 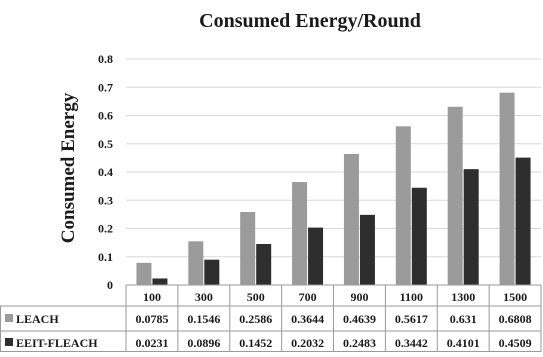 I want to click on data-label: 0.1546, so click(x=203, y=319).